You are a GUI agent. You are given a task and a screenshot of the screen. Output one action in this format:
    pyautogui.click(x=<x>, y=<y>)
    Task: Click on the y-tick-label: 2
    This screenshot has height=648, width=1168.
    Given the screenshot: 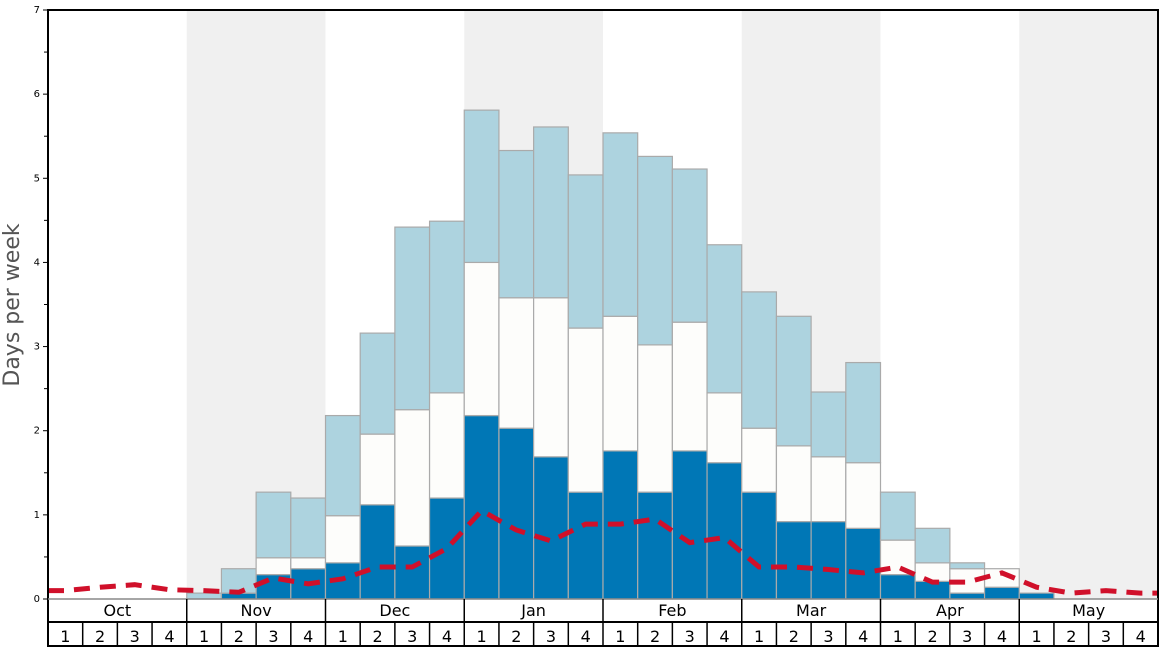 What is the action you would take?
    pyautogui.click(x=37, y=431)
    